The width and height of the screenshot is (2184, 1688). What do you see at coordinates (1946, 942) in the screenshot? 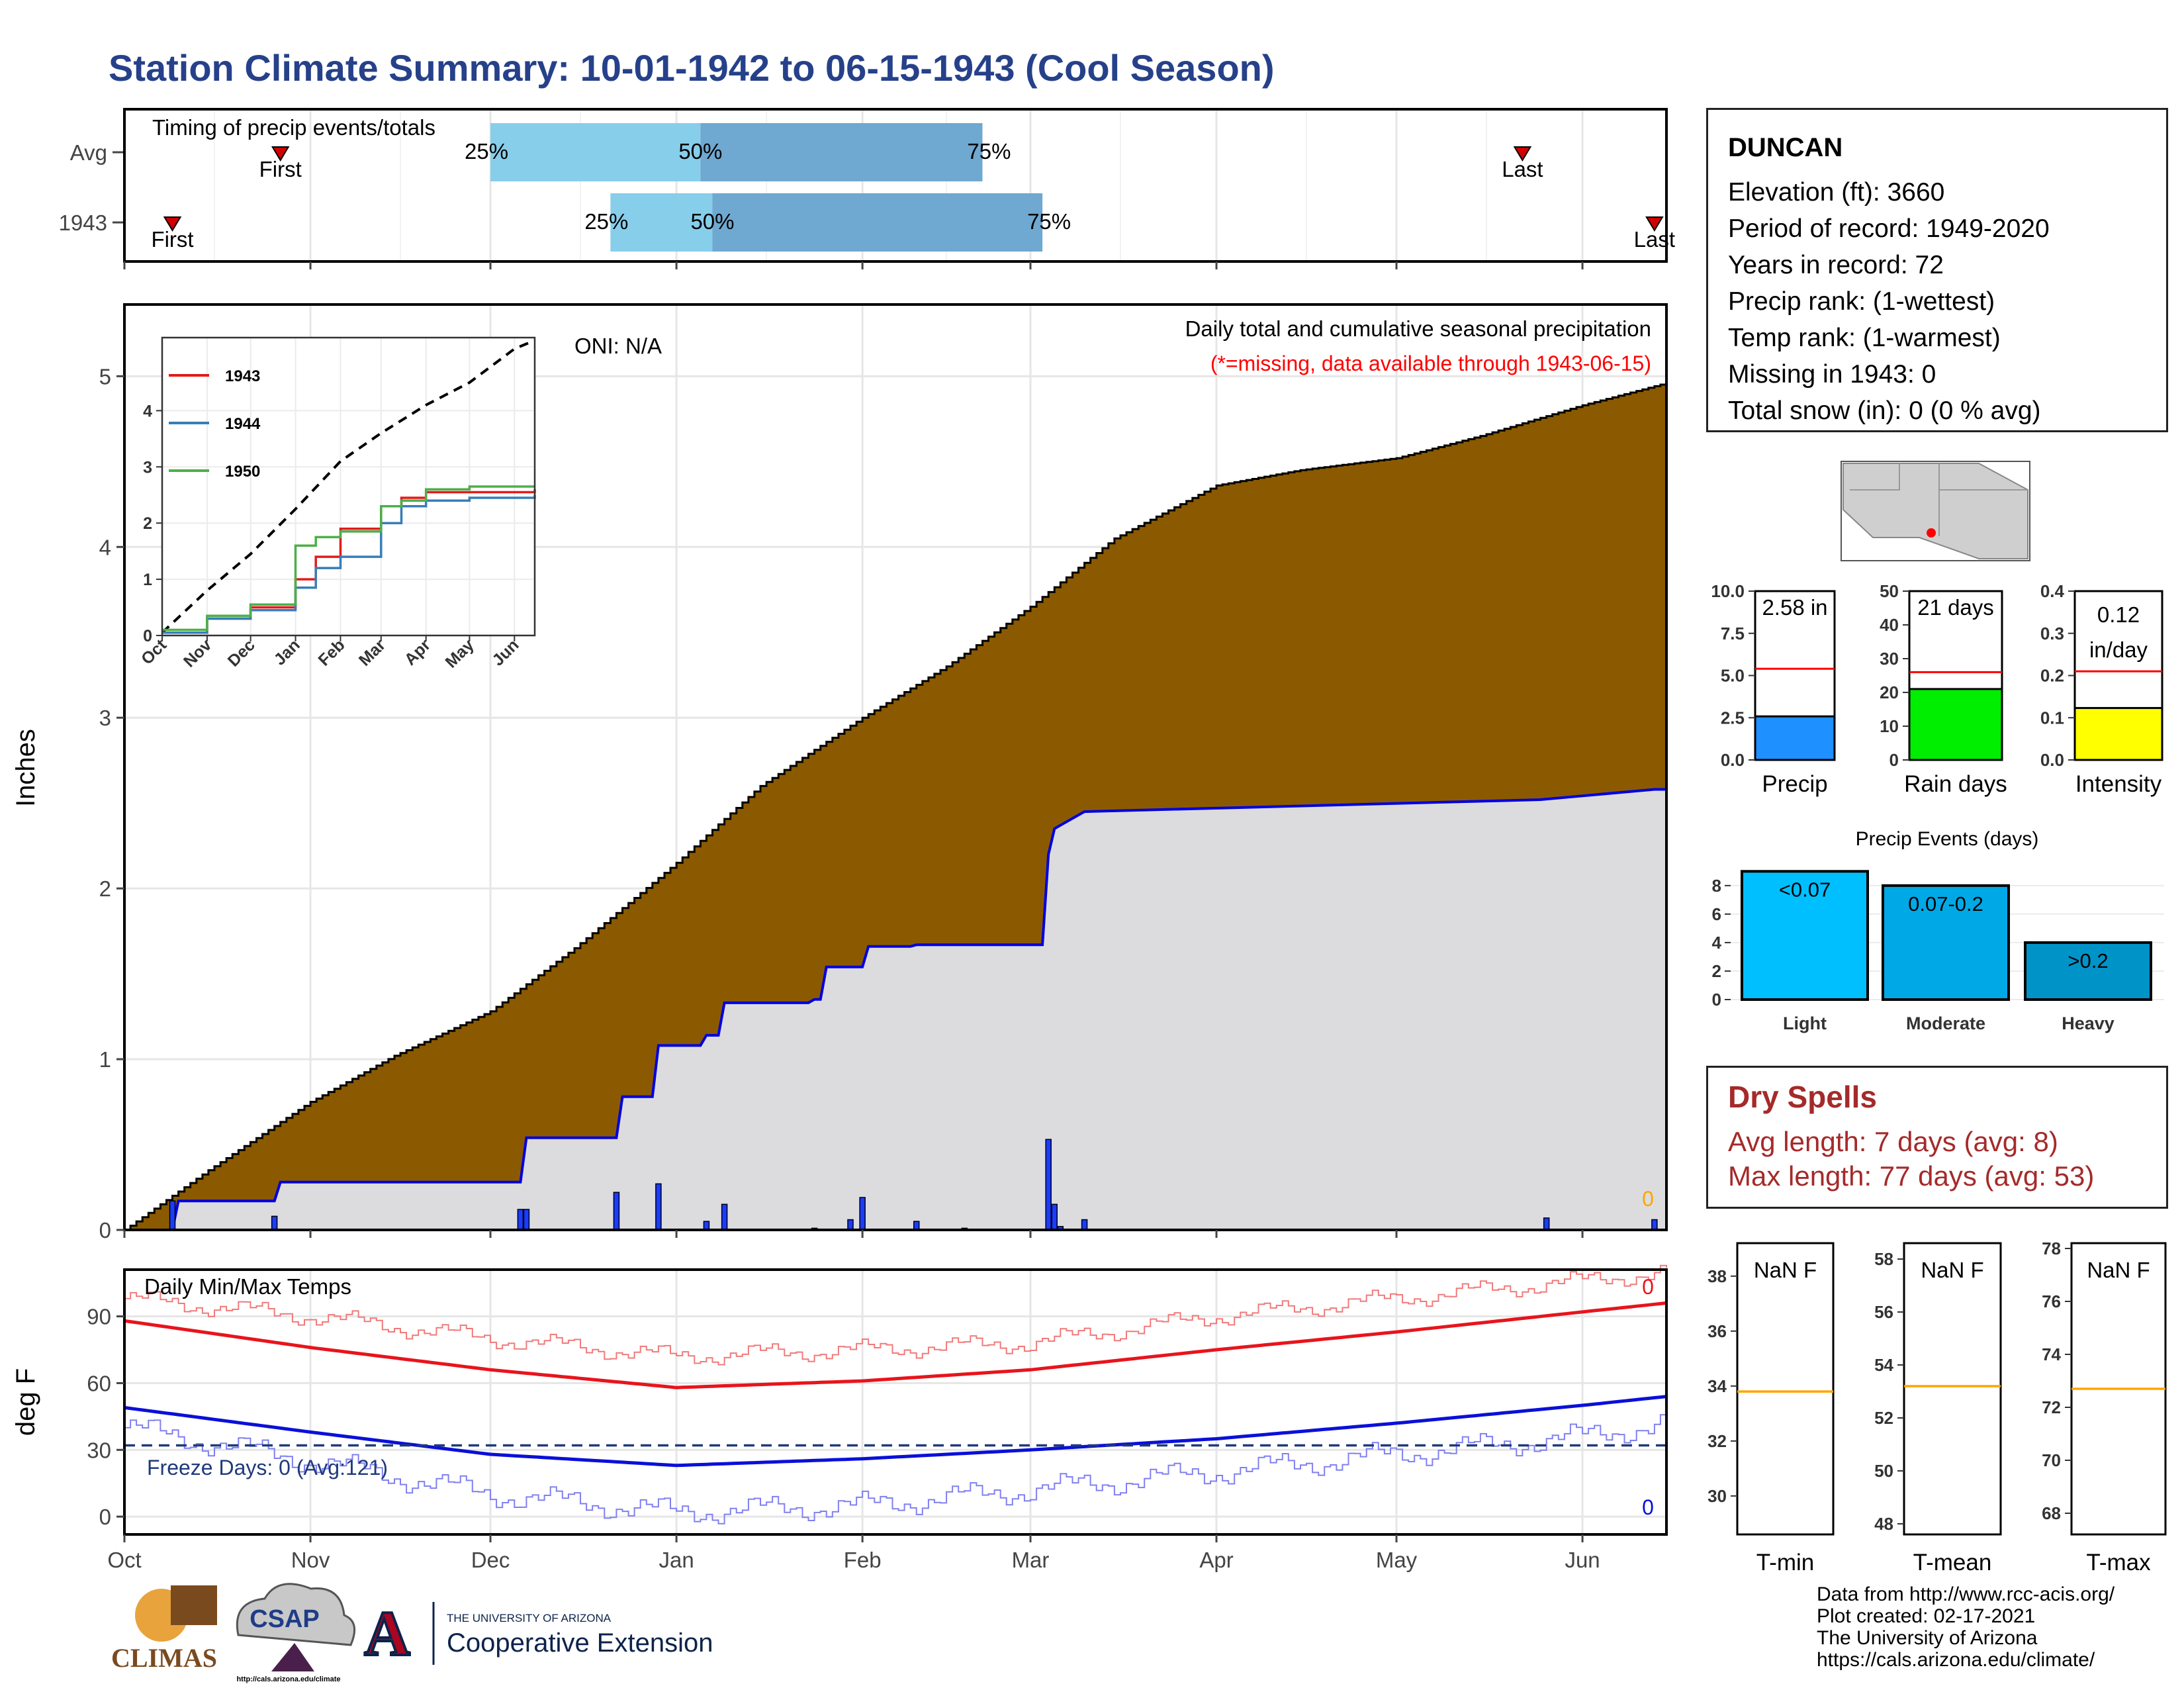
I see `events-bar-moderate` at bounding box center [1946, 942].